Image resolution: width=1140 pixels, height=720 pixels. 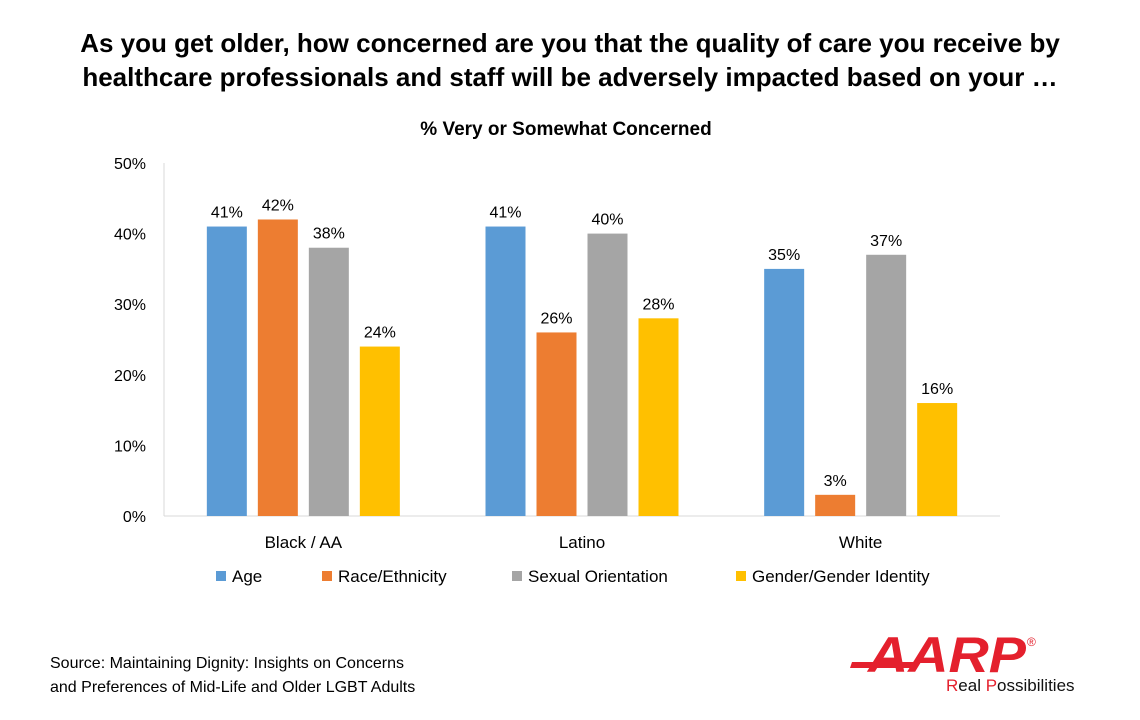 I want to click on data-label: 24%, so click(x=380, y=333).